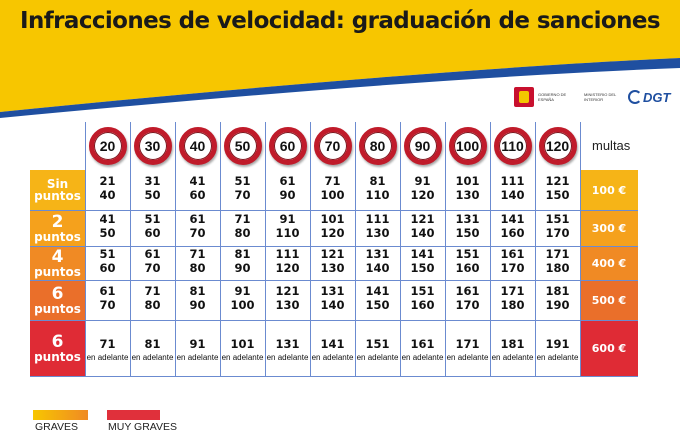 This screenshot has height=433, width=680. I want to click on fine-amount-row-4: 500 €, so click(609, 300).